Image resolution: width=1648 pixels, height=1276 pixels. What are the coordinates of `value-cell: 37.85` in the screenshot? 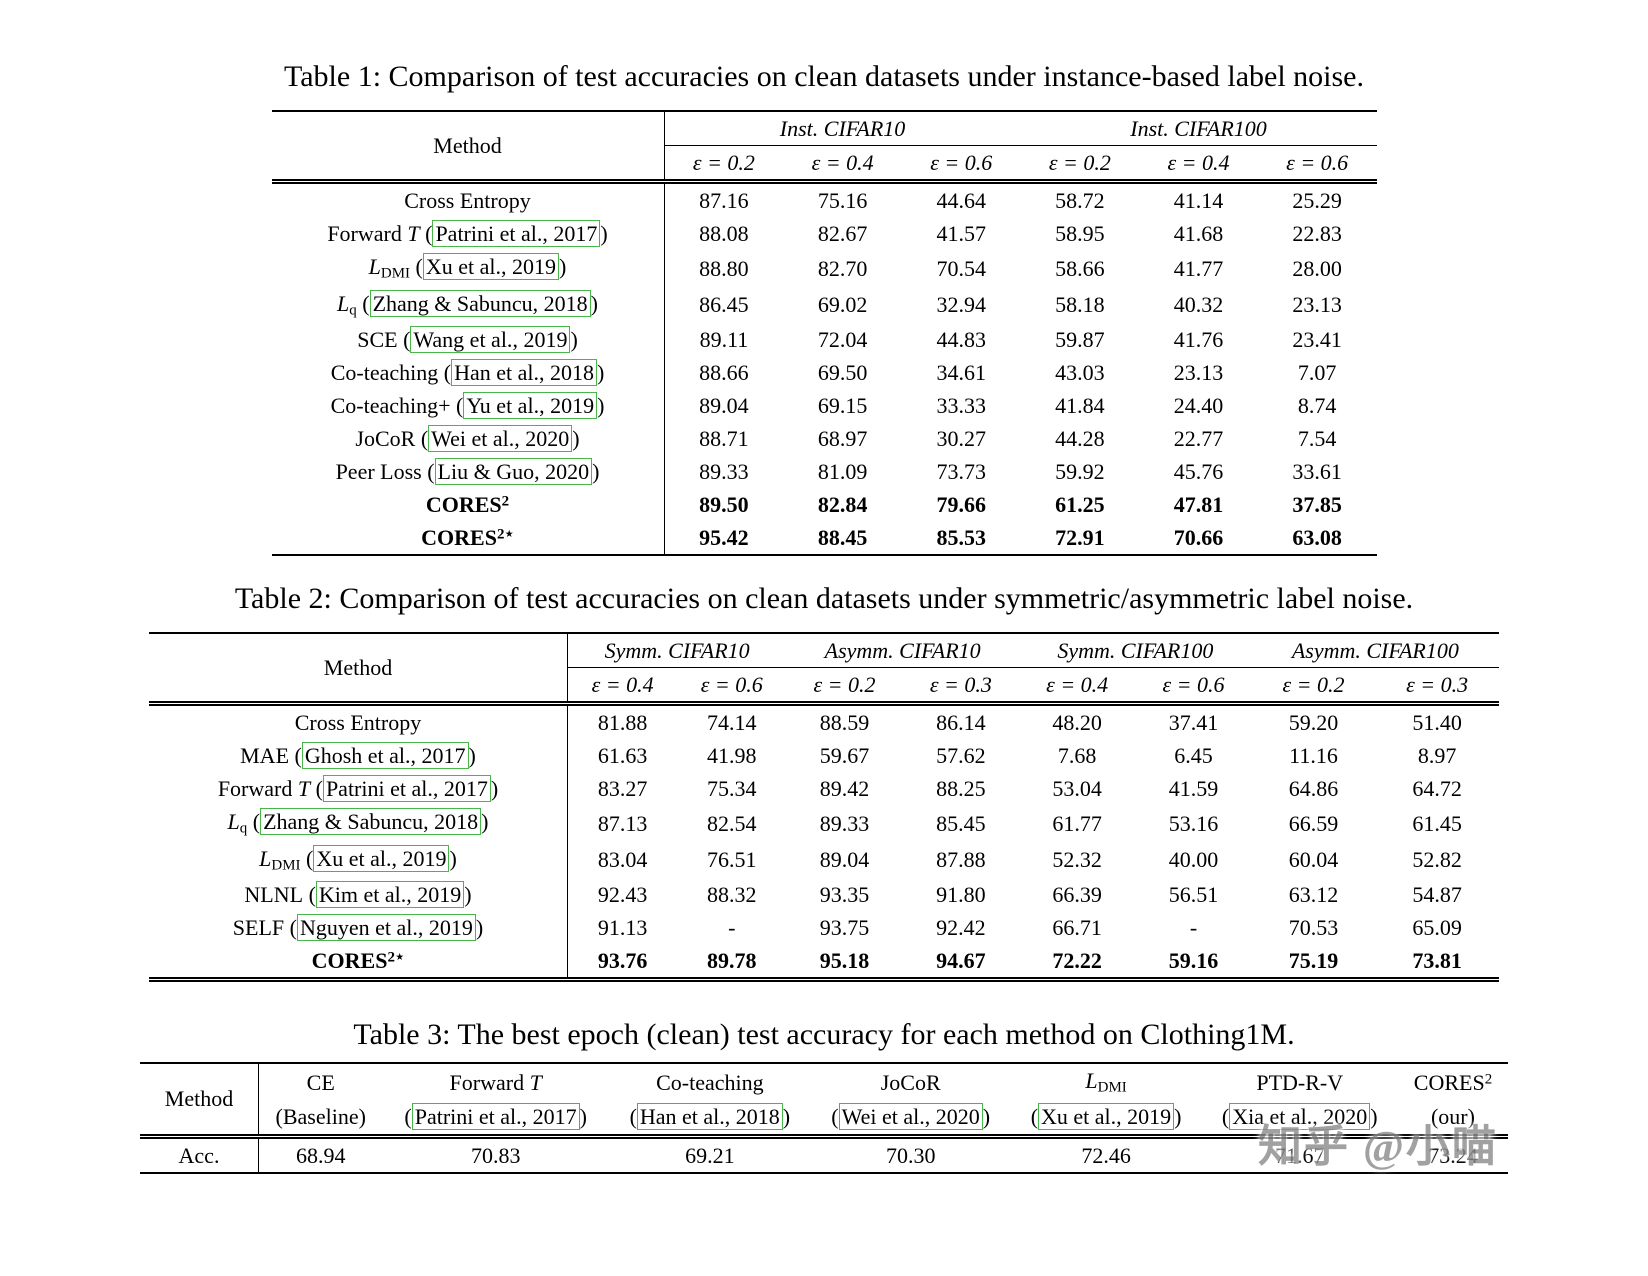 It's located at (1317, 505).